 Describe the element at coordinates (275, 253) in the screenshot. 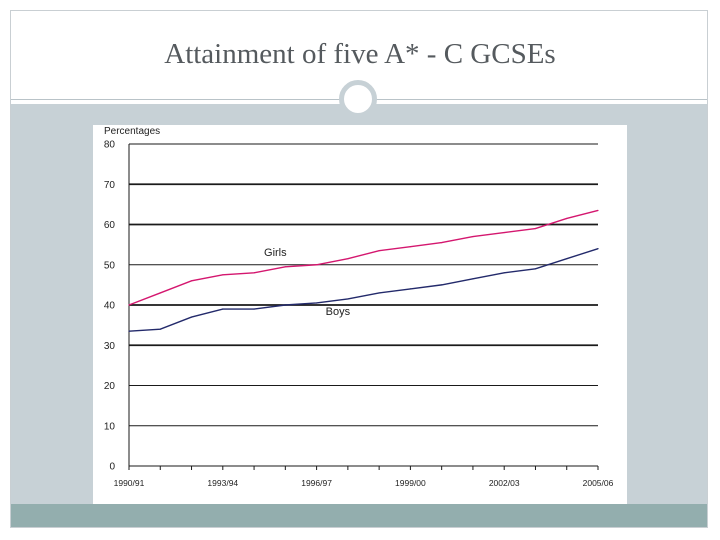

I see `series-label-girls: Girls` at that location.